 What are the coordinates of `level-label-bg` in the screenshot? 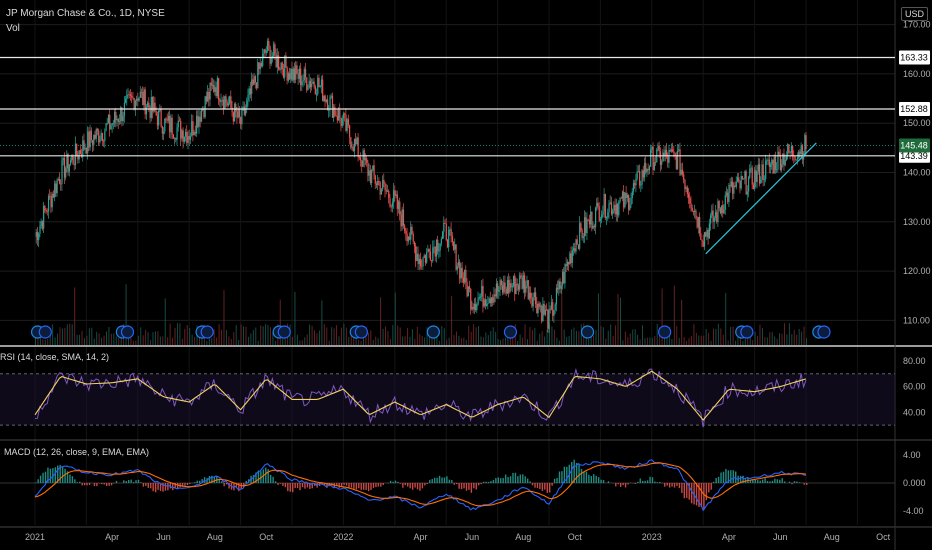 It's located at (914, 109).